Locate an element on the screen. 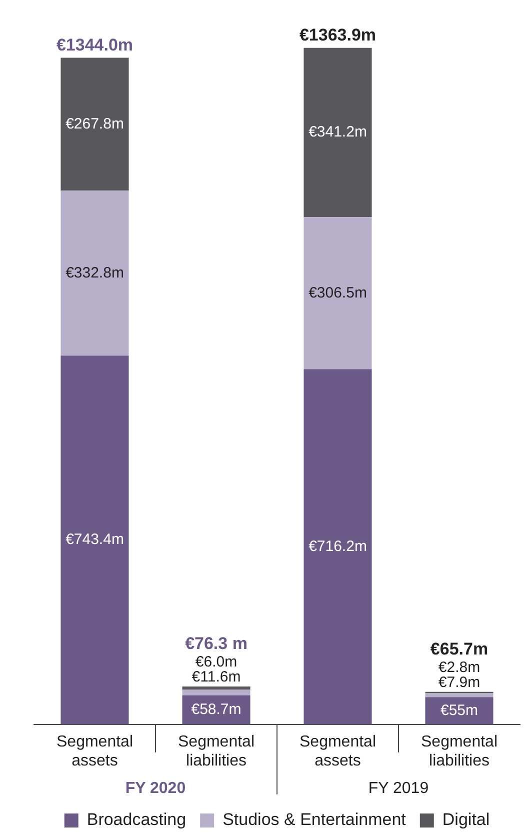  text: FY 2019 is located at coordinates (398, 788).